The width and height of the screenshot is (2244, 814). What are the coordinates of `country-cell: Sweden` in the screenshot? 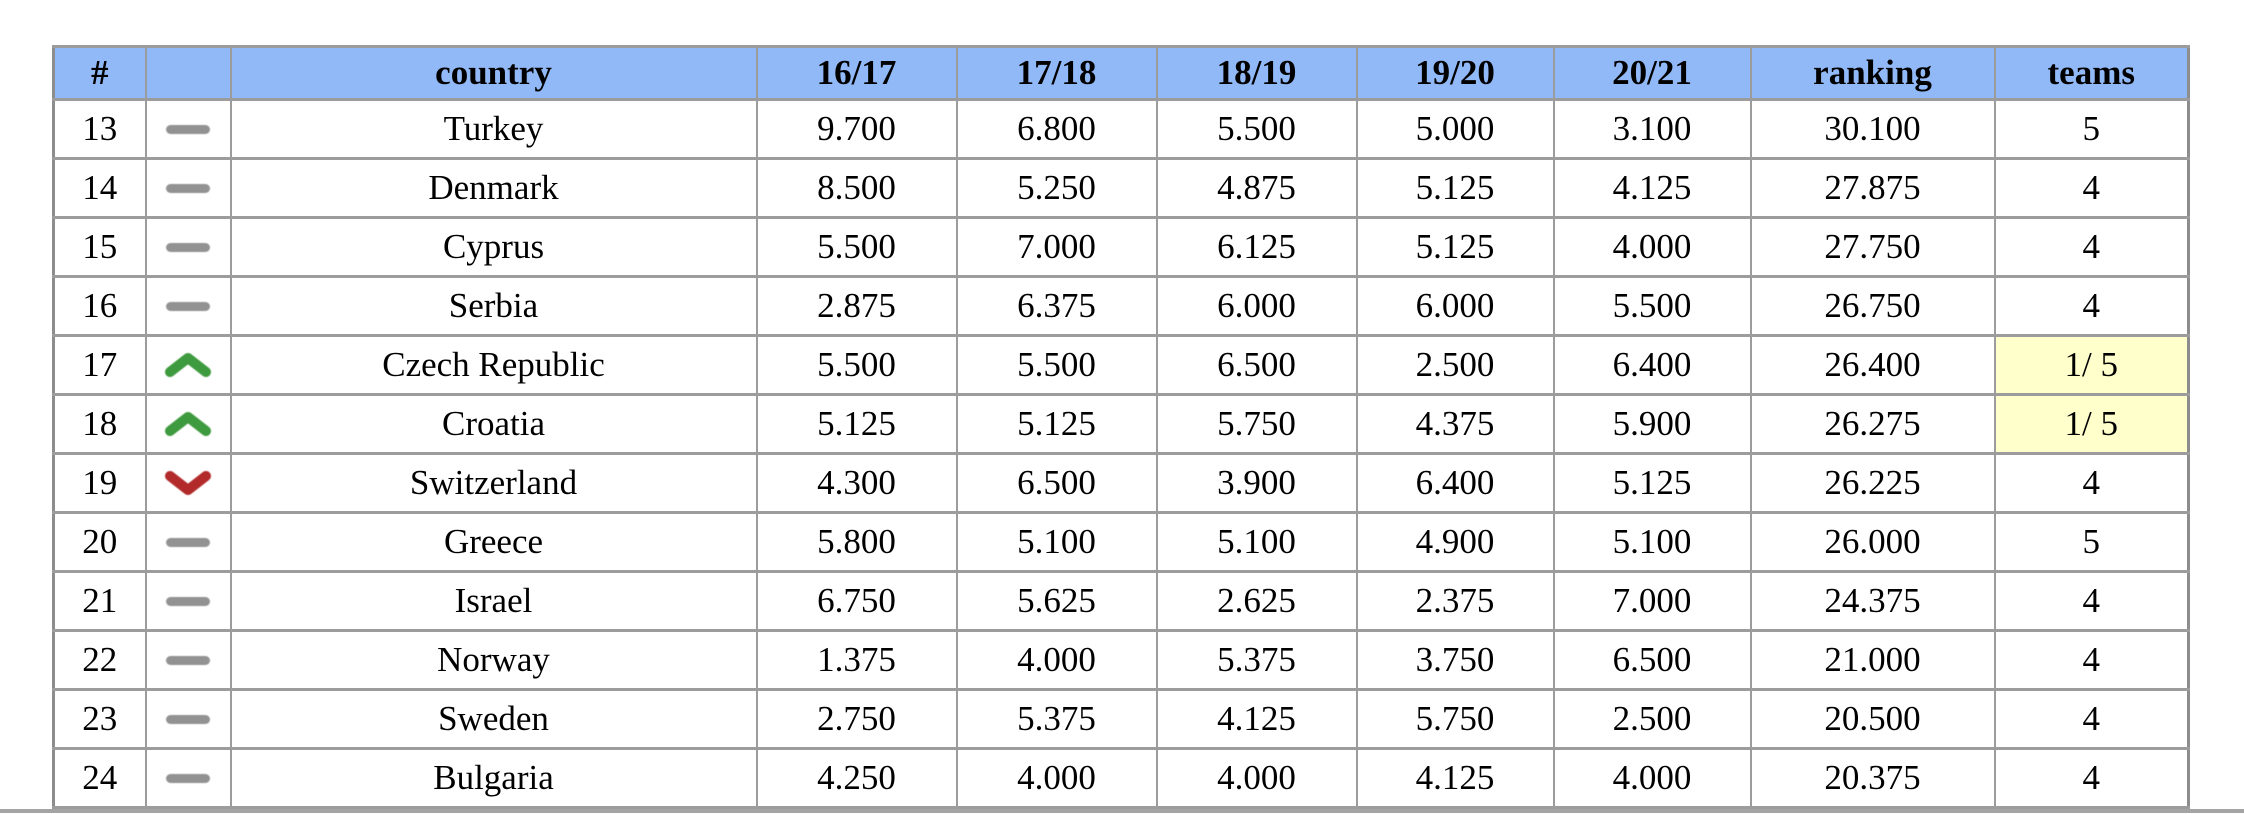 It's located at (493, 719).